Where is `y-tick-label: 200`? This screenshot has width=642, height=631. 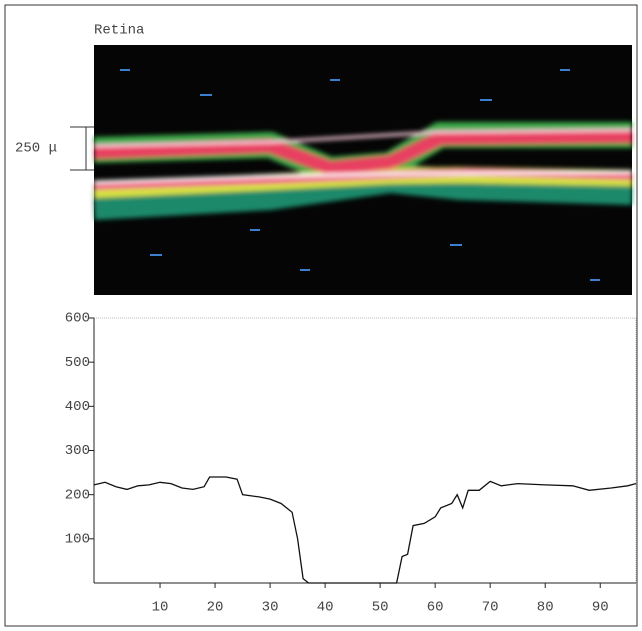
y-tick-label: 200 is located at coordinates (77, 495).